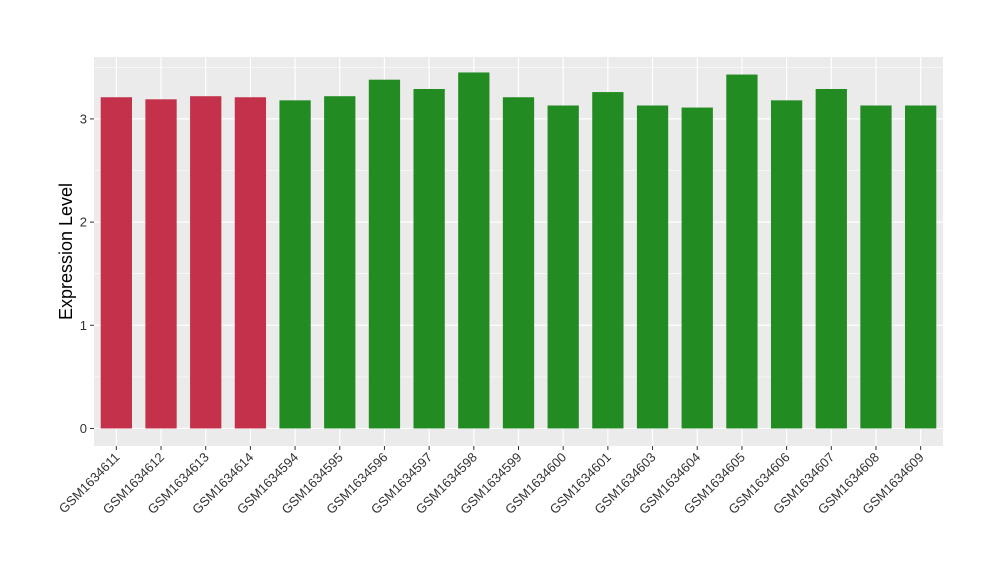 This screenshot has width=1000, height=580. I want to click on bar-GSM1634611, so click(116, 263).